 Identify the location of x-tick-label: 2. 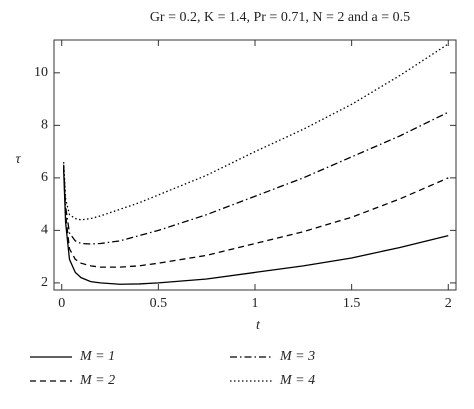
(448, 303).